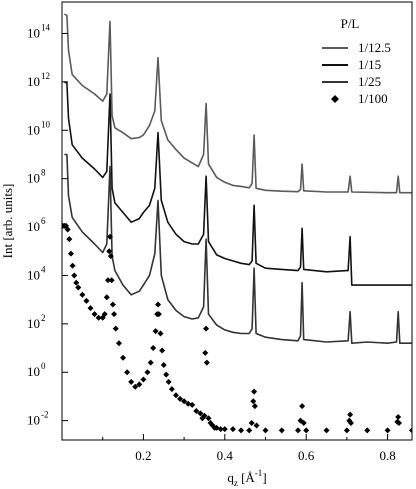 The image size is (416, 489). What do you see at coordinates (43, 269) in the screenshot?
I see `y-tick-label-exp-4: 4` at bounding box center [43, 269].